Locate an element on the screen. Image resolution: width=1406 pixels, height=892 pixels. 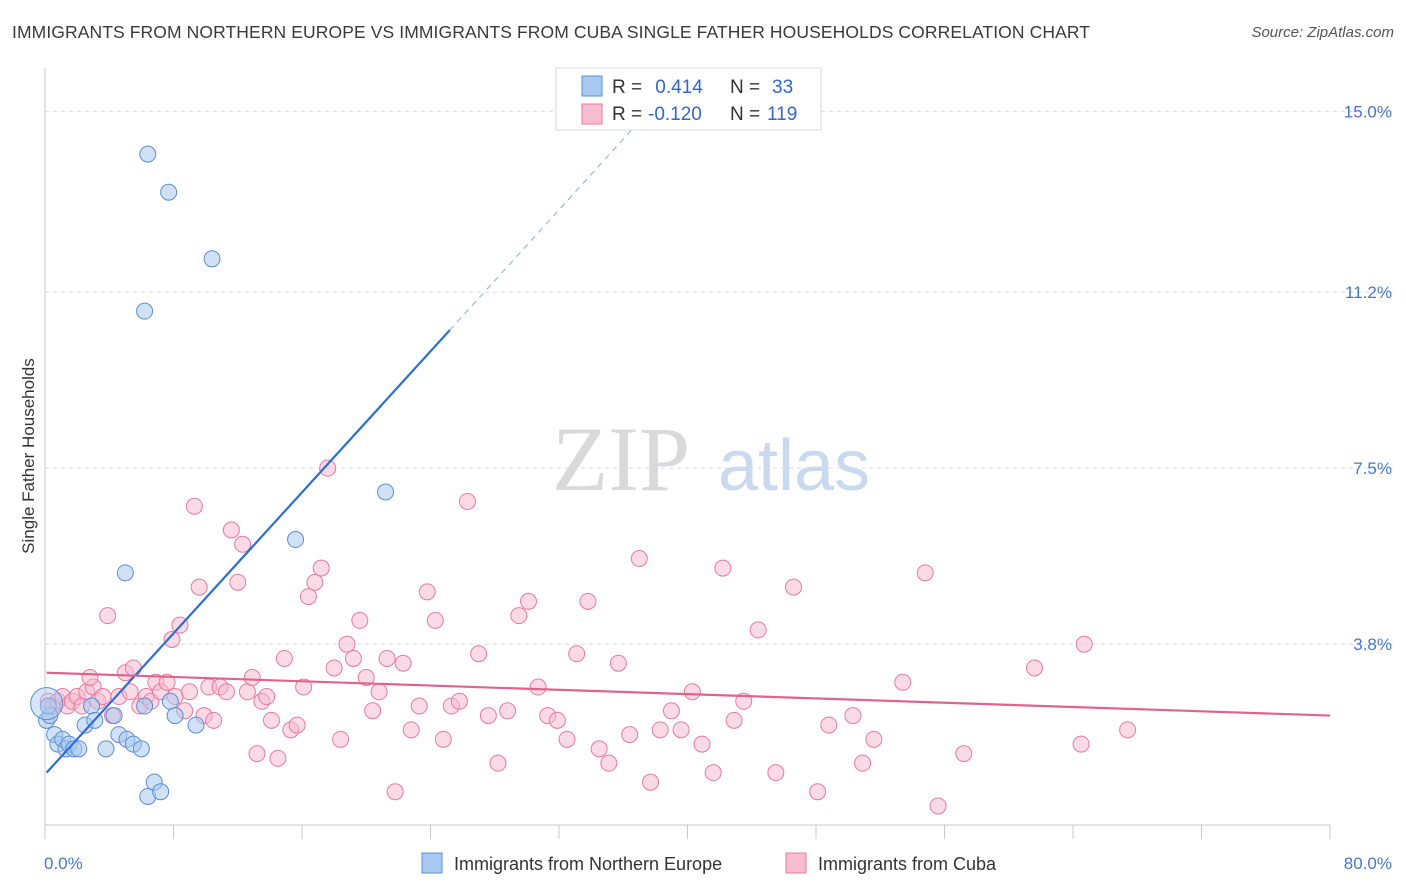
y-tick-labels: 3.8% 7.5% 11.2% 15.0% is located at coordinates (1368, 378).